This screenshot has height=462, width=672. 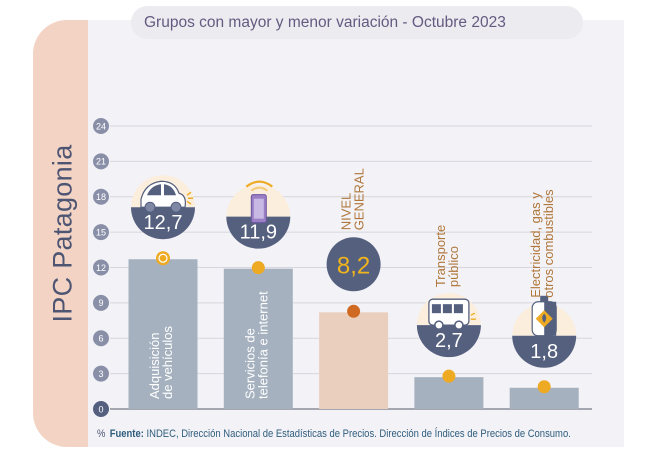 I want to click on value-badge: 8,2, so click(x=353, y=264).